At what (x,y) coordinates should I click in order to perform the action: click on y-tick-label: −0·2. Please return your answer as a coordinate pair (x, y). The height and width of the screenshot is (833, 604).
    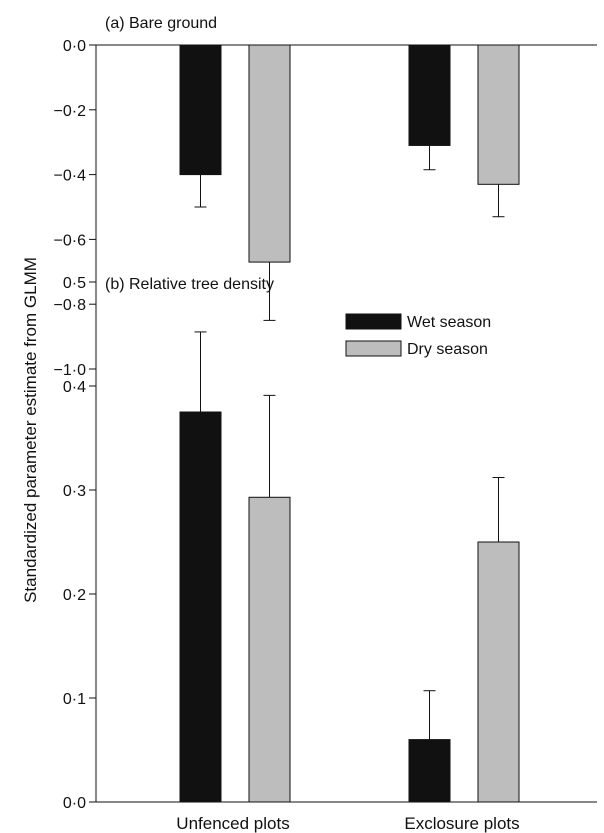
    Looking at the image, I should click on (70, 111).